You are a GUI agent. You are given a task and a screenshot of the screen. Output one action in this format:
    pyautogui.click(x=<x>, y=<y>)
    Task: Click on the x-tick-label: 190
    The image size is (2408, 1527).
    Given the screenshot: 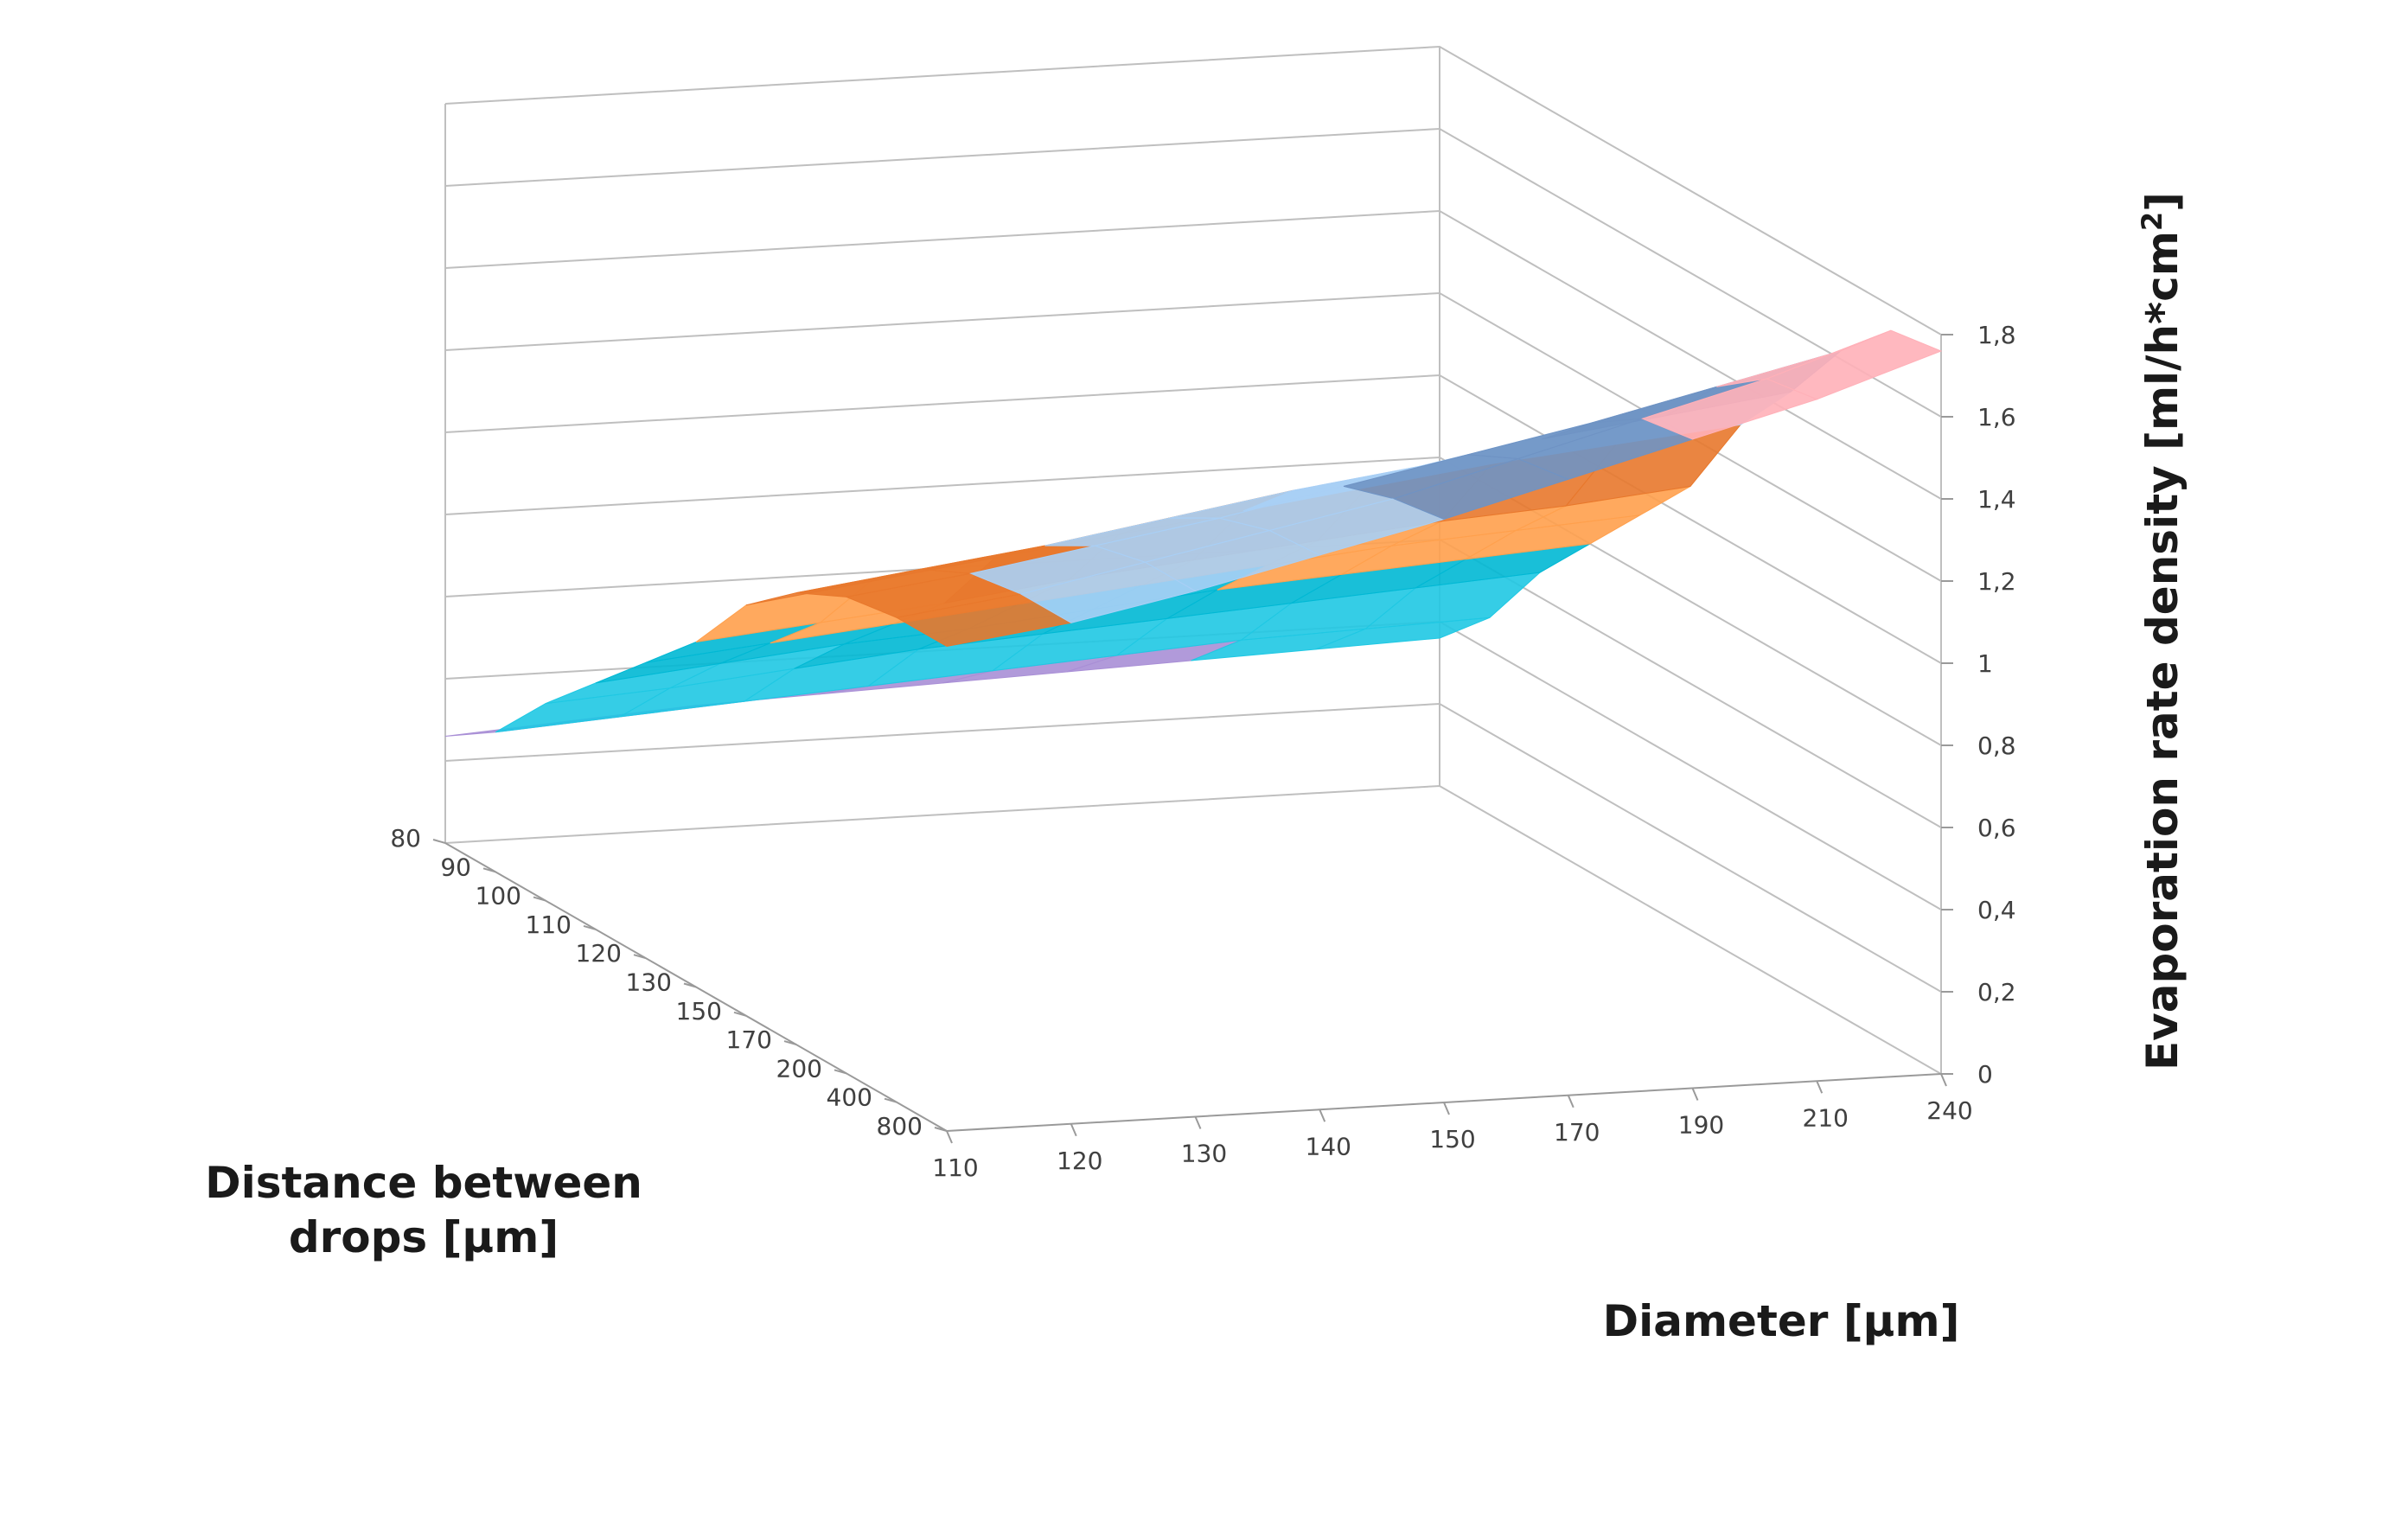 What is the action you would take?
    pyautogui.click(x=1701, y=1125)
    